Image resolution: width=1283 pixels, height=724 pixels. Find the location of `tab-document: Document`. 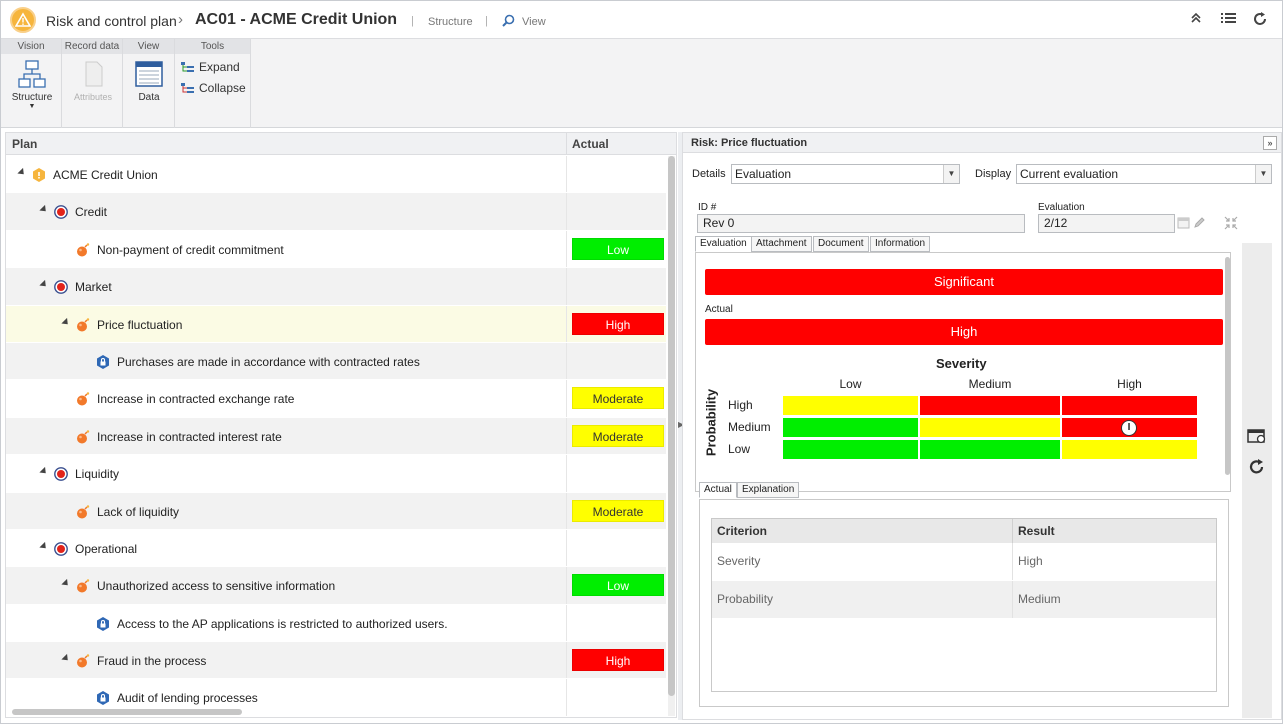

tab-document: Document is located at coordinates (841, 244).